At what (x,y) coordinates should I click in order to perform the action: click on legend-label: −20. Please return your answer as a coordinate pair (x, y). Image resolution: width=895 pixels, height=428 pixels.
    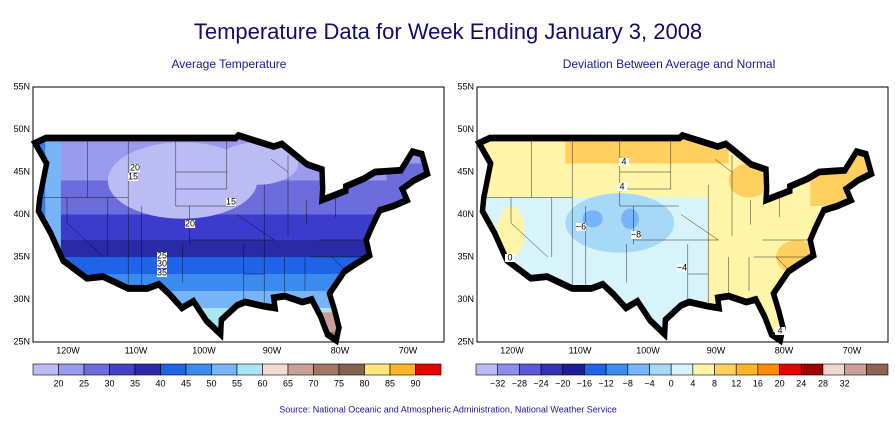
    Looking at the image, I should click on (562, 383).